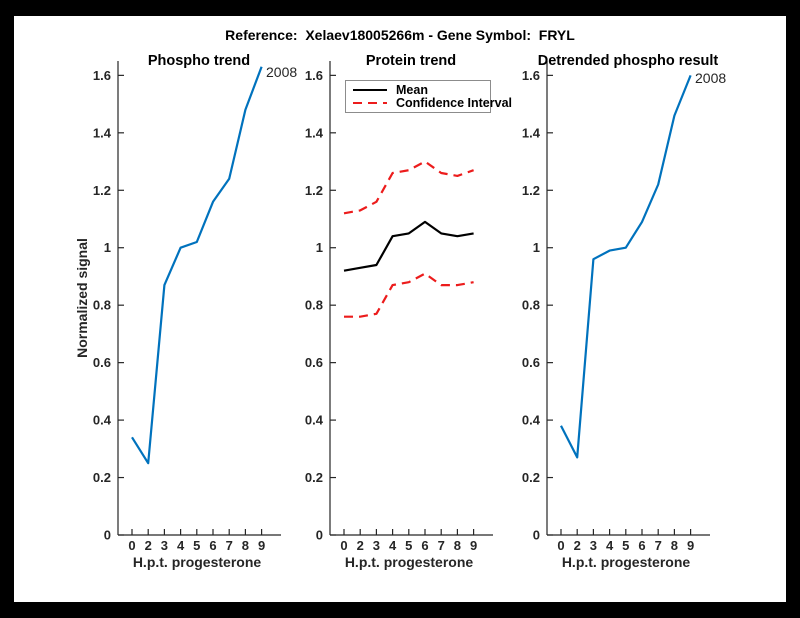 Image resolution: width=800 pixels, height=618 pixels. I want to click on y-tick-label-1: 1.2, so click(102, 190).